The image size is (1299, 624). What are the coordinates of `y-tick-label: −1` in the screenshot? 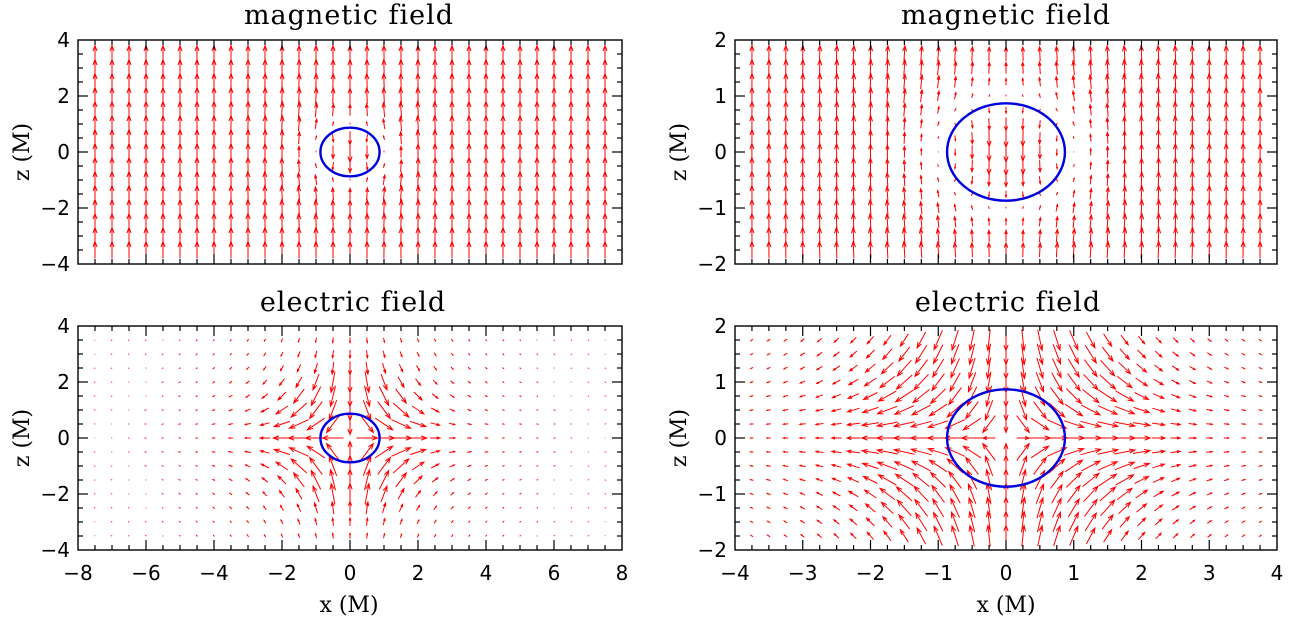 It's located at (712, 494).